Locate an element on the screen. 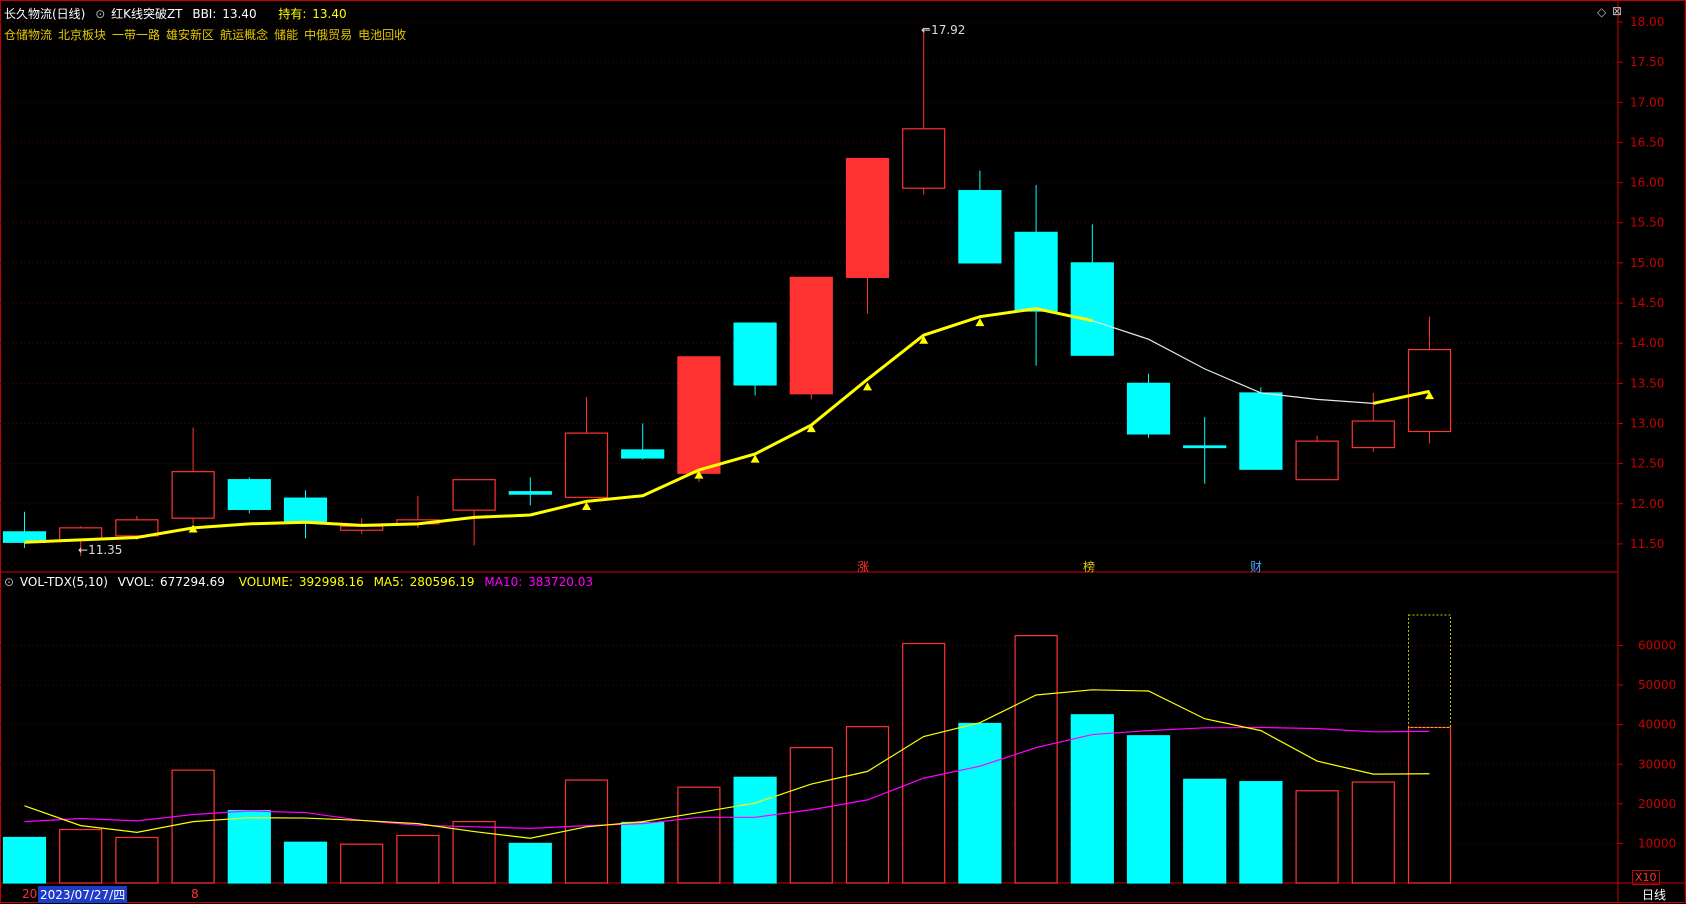 Image resolution: width=1686 pixels, height=904 pixels. volume-tick-label: 60000 is located at coordinates (1657, 646).